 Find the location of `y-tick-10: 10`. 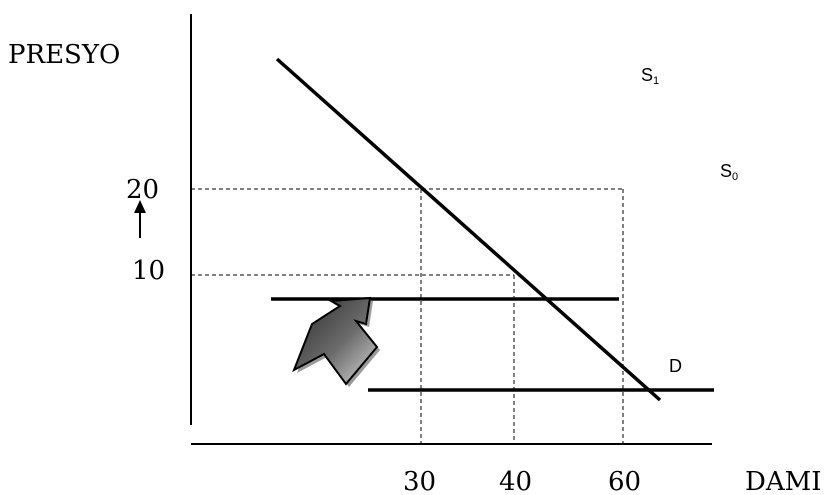

y-tick-10: 10 is located at coordinates (148, 271).